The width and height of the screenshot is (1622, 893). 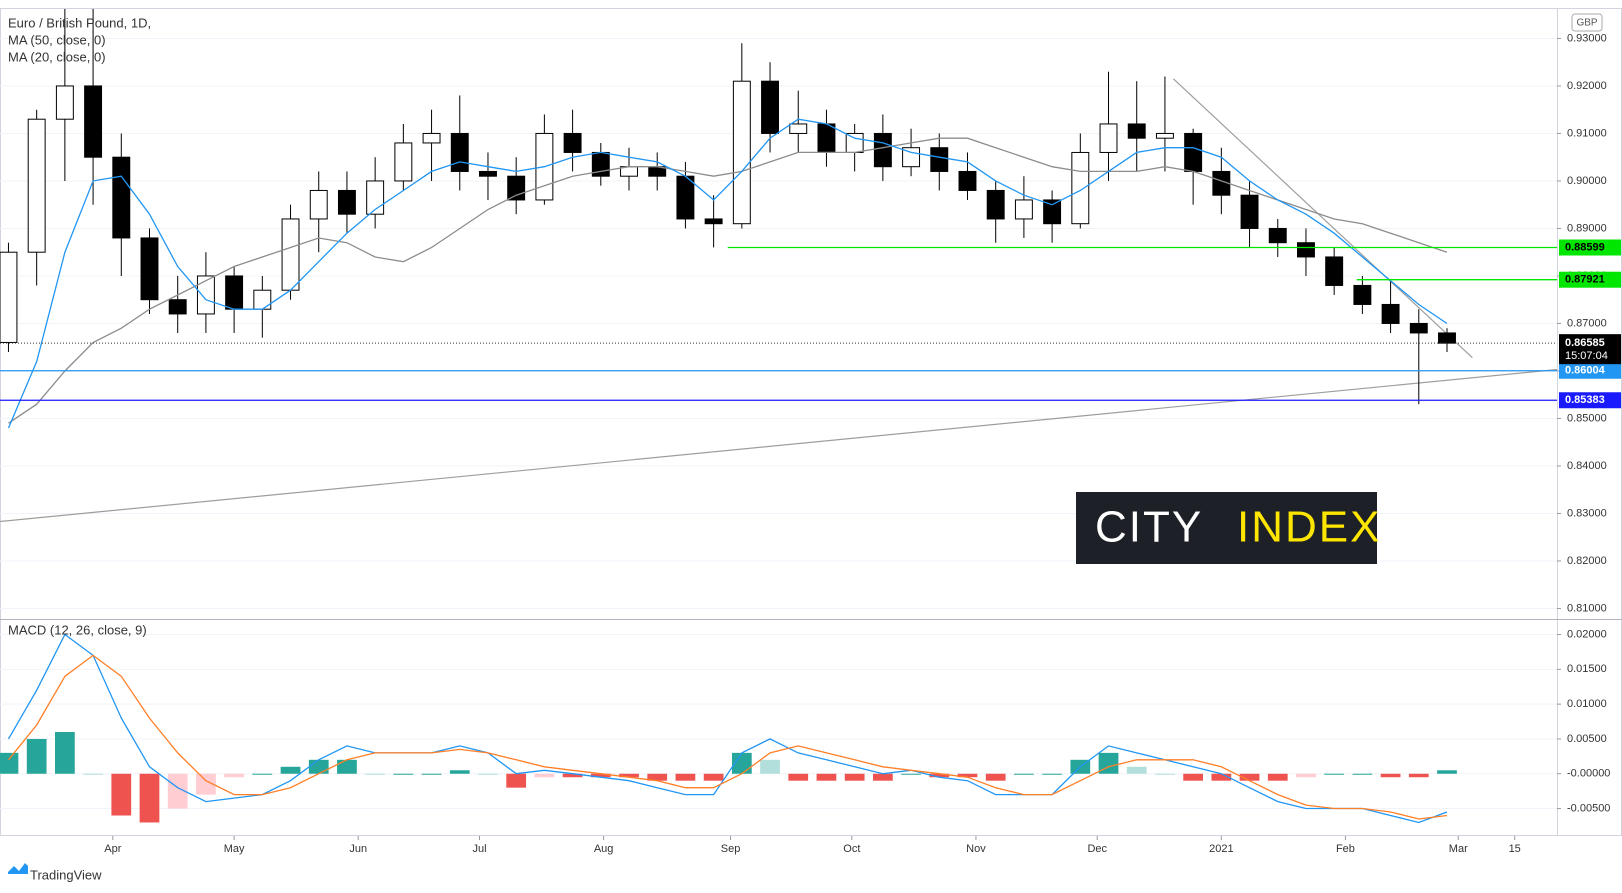 What do you see at coordinates (851, 849) in the screenshot?
I see `x-tick-label: Oct` at bounding box center [851, 849].